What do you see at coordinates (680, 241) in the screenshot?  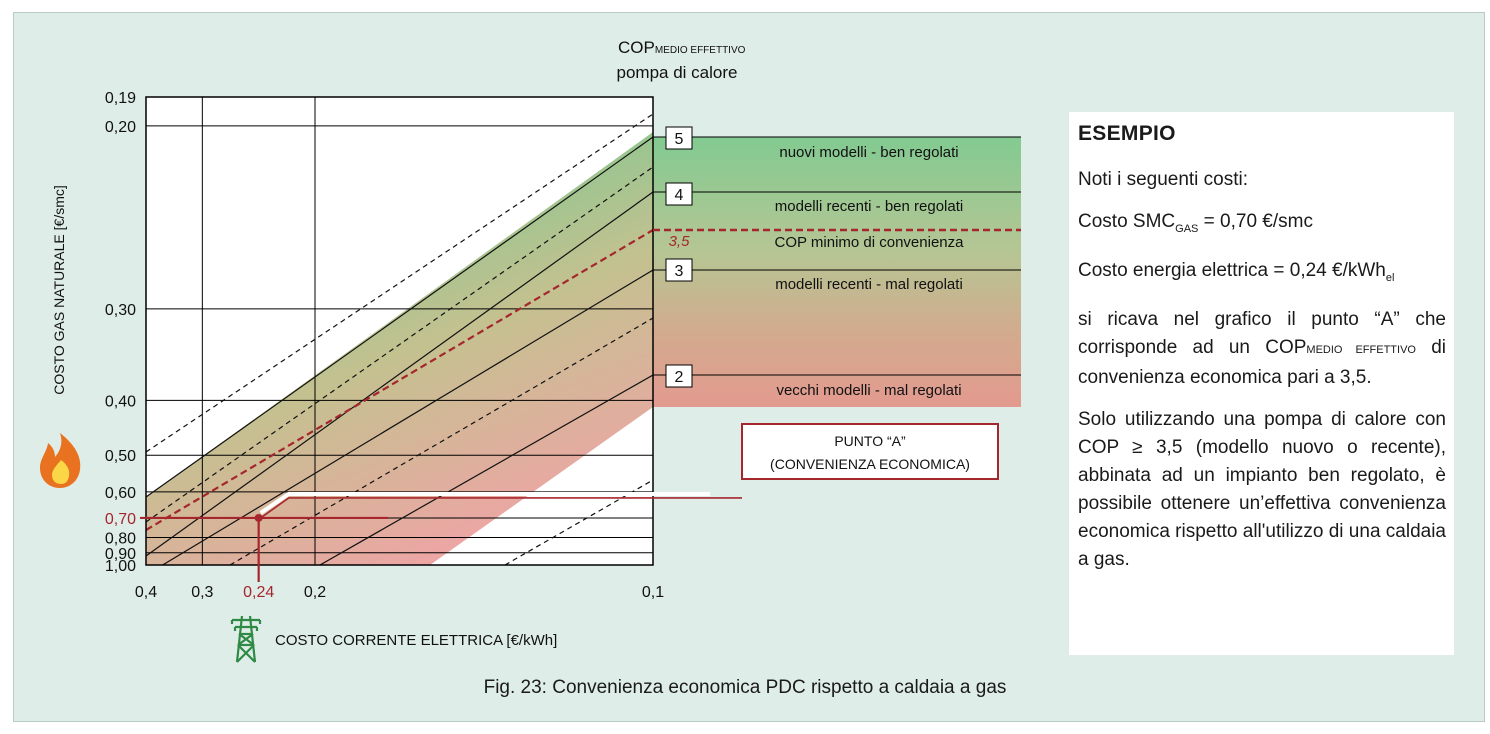 I see `cop-marker-label: 3,5` at bounding box center [680, 241].